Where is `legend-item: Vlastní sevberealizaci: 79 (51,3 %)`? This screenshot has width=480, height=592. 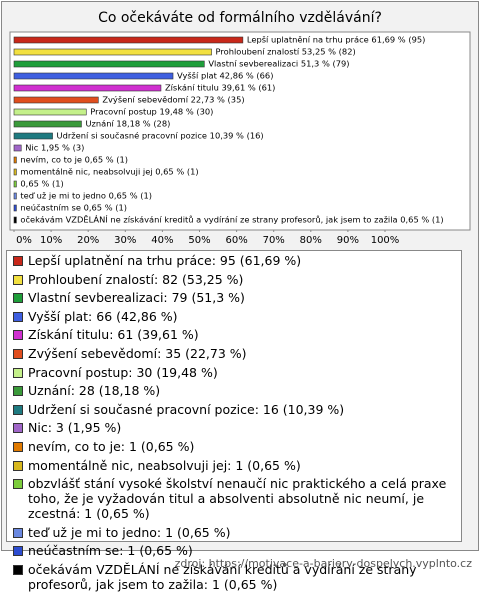 legend-item: Vlastní sevberealizaci: 79 (51,3 %) is located at coordinates (234, 297).